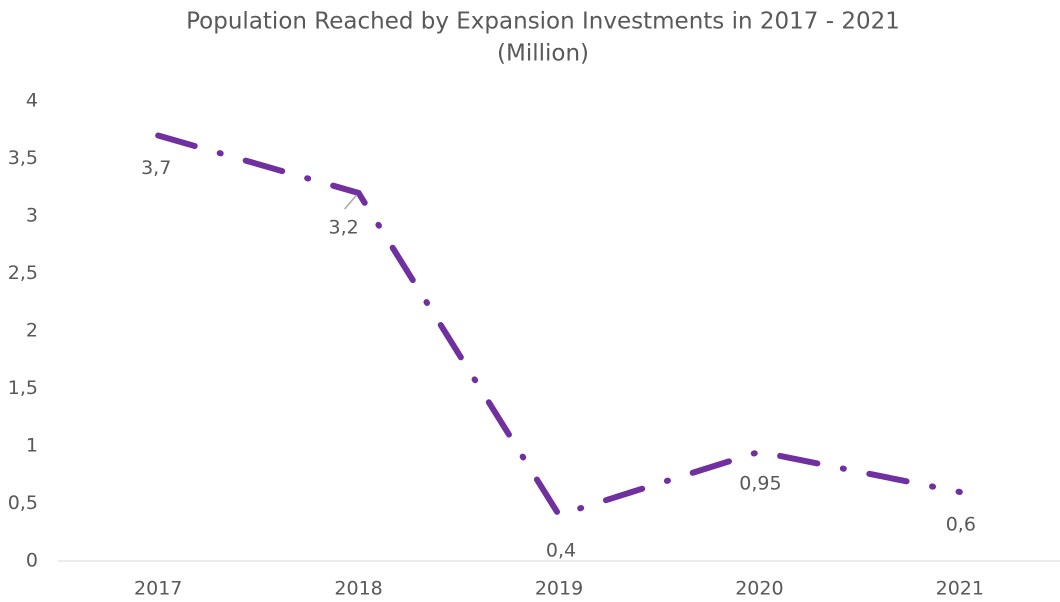 Image resolution: width=1060 pixels, height=602 pixels. Describe the element at coordinates (559, 589) in the screenshot. I see `x-tick-label: 2019` at that location.